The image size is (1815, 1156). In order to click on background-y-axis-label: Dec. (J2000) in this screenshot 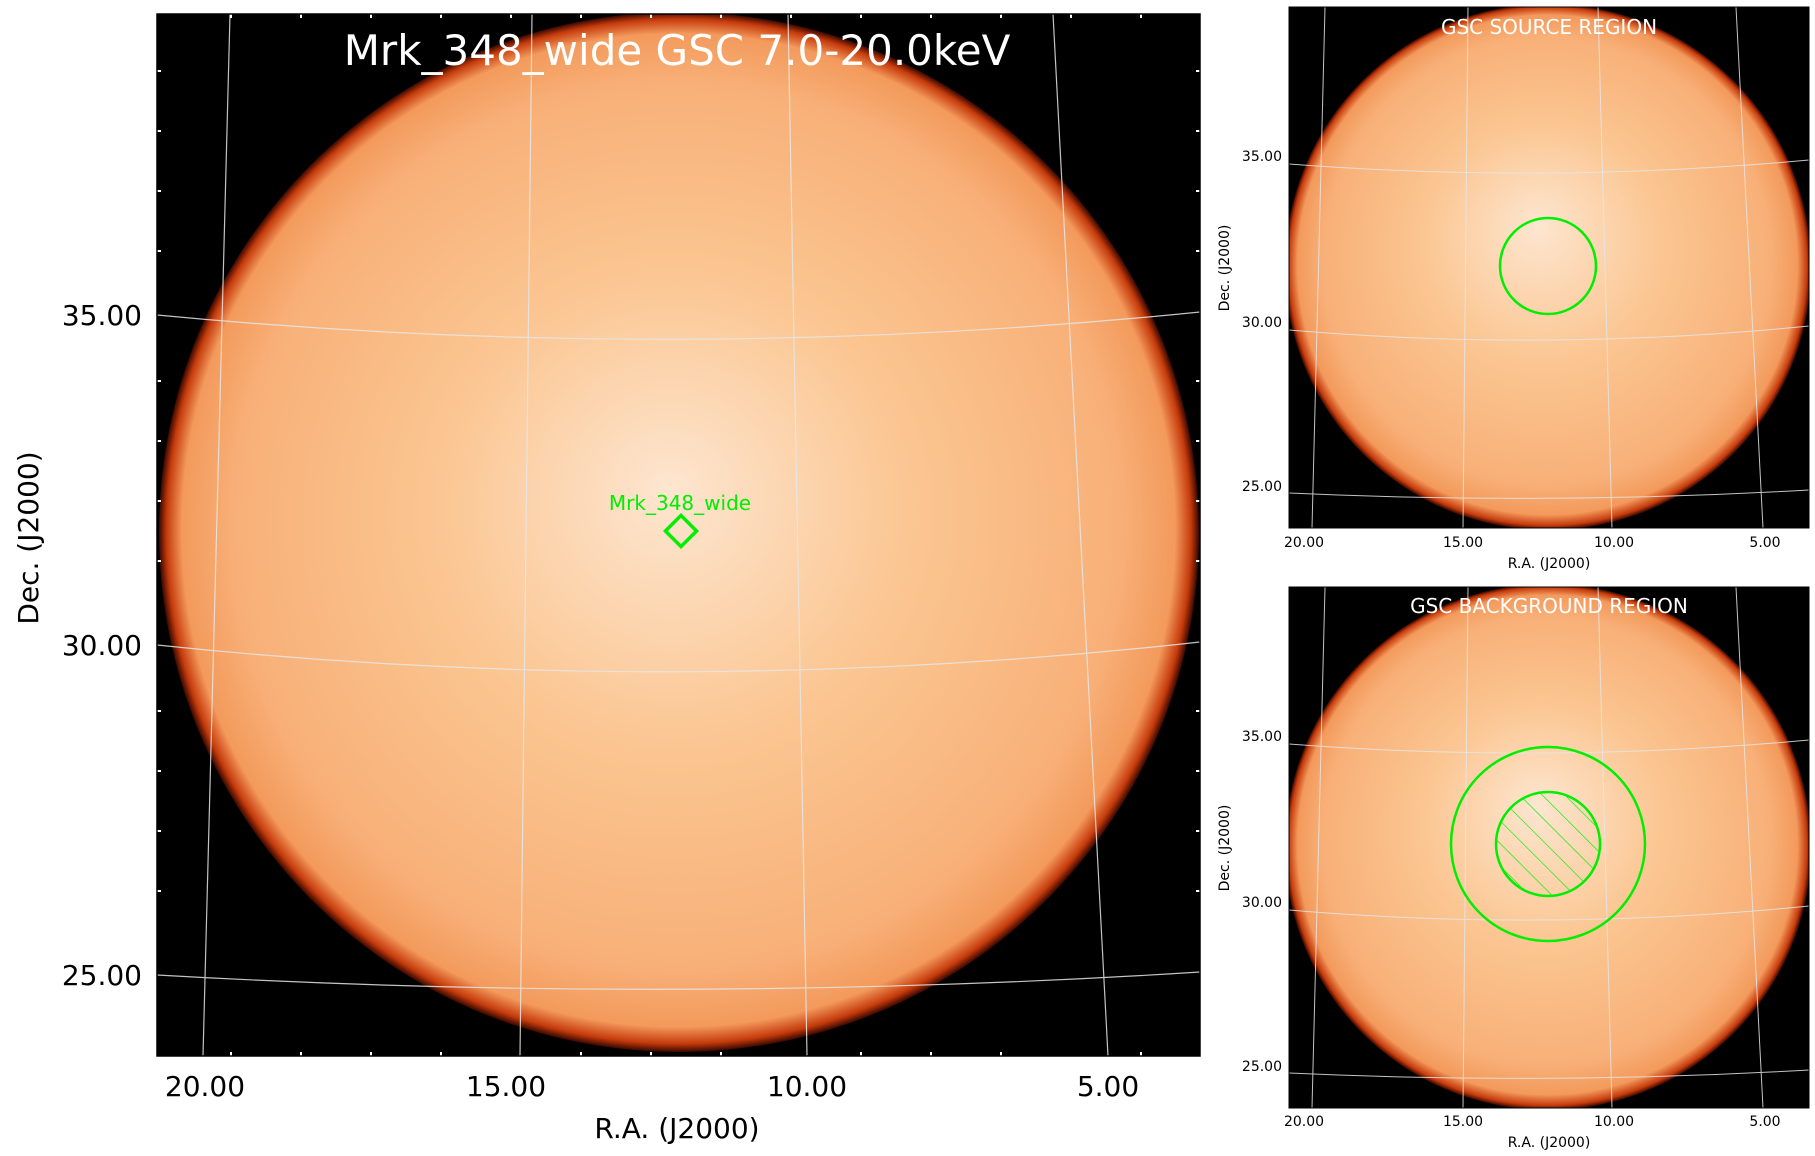, I will do `click(1225, 848)`.